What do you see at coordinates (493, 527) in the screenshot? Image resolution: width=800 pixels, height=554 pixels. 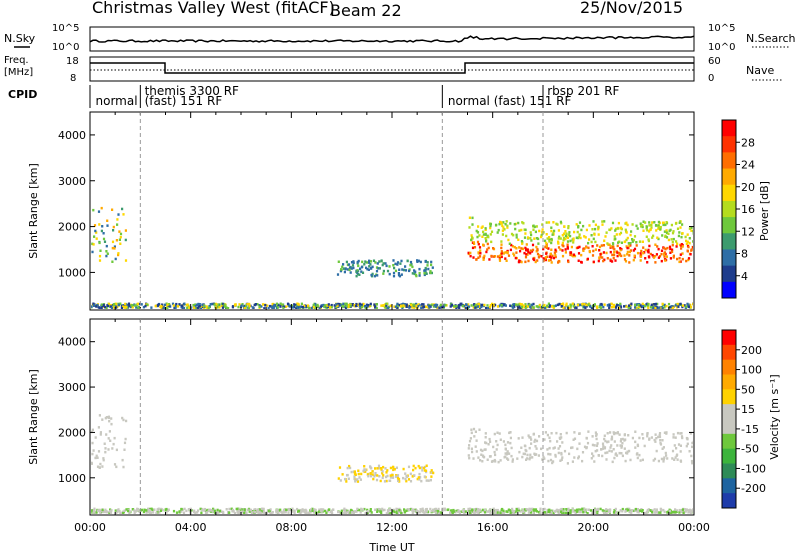 I see `x-tick-label: 16:00` at bounding box center [493, 527].